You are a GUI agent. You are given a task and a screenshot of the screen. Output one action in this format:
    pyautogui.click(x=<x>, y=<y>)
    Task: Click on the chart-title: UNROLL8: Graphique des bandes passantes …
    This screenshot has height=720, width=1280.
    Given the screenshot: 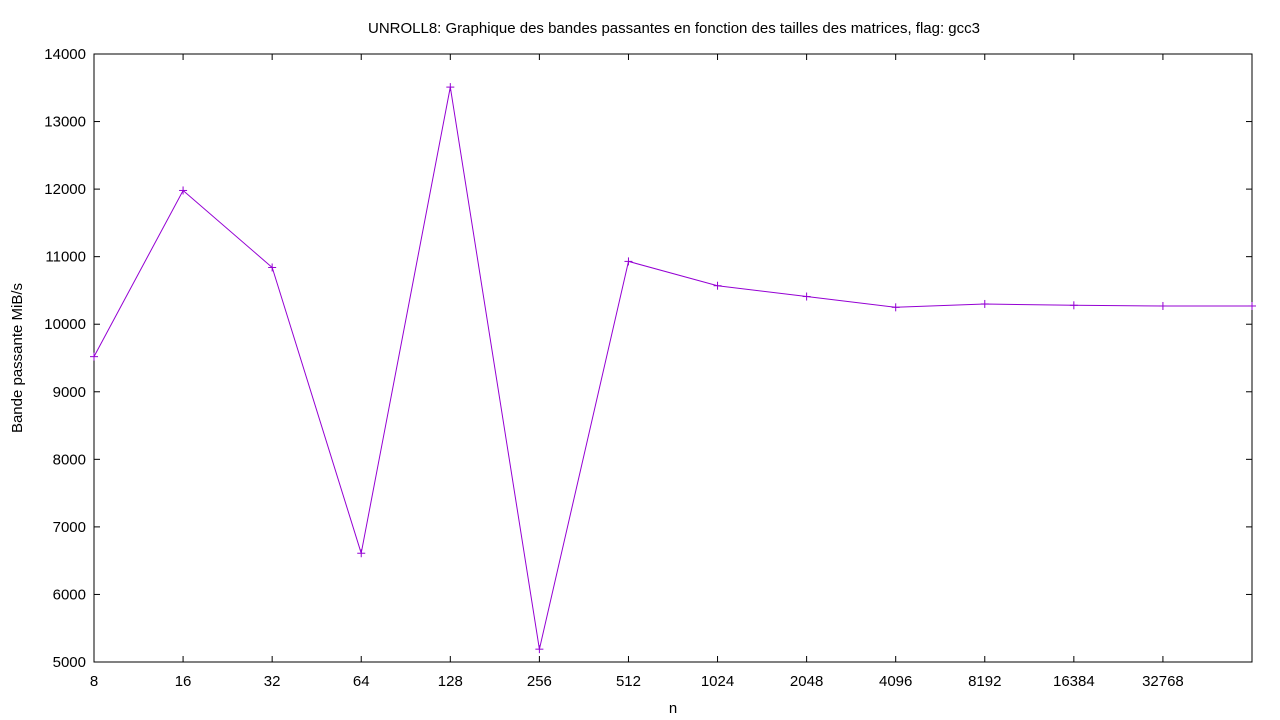 What is the action you would take?
    pyautogui.click(x=674, y=28)
    